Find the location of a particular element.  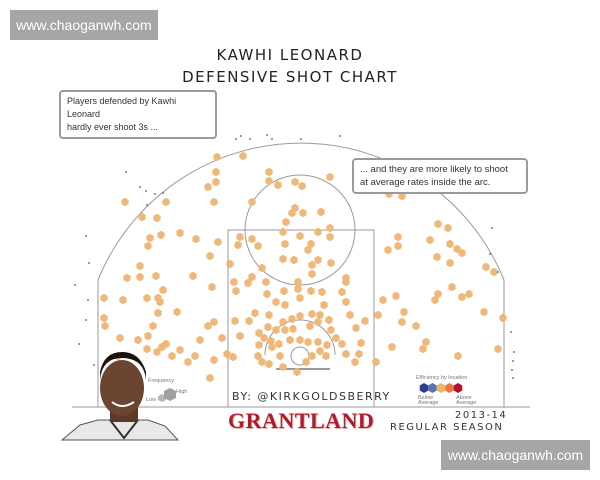

paint is located at coordinates (301, 318).